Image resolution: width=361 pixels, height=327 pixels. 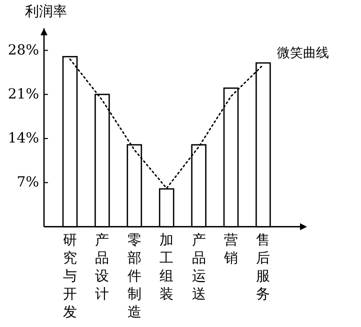 I want to click on x-tick-label: 零部件制造, so click(x=134, y=276).